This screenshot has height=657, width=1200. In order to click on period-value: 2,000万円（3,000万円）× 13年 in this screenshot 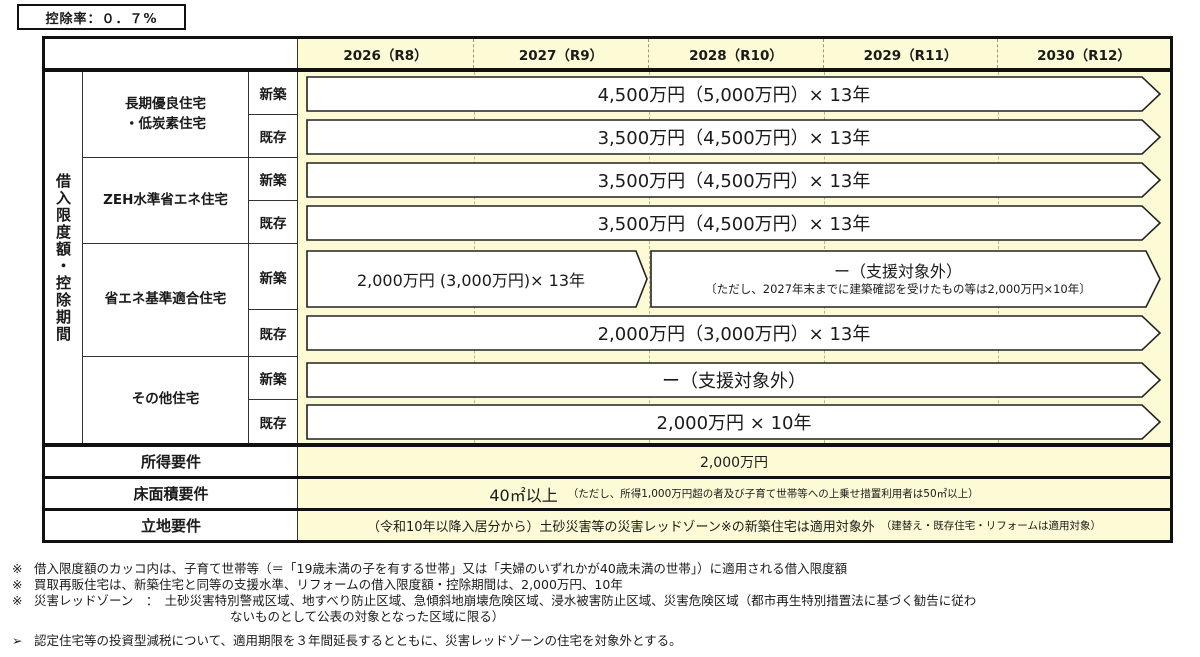, I will do `click(734, 334)`.